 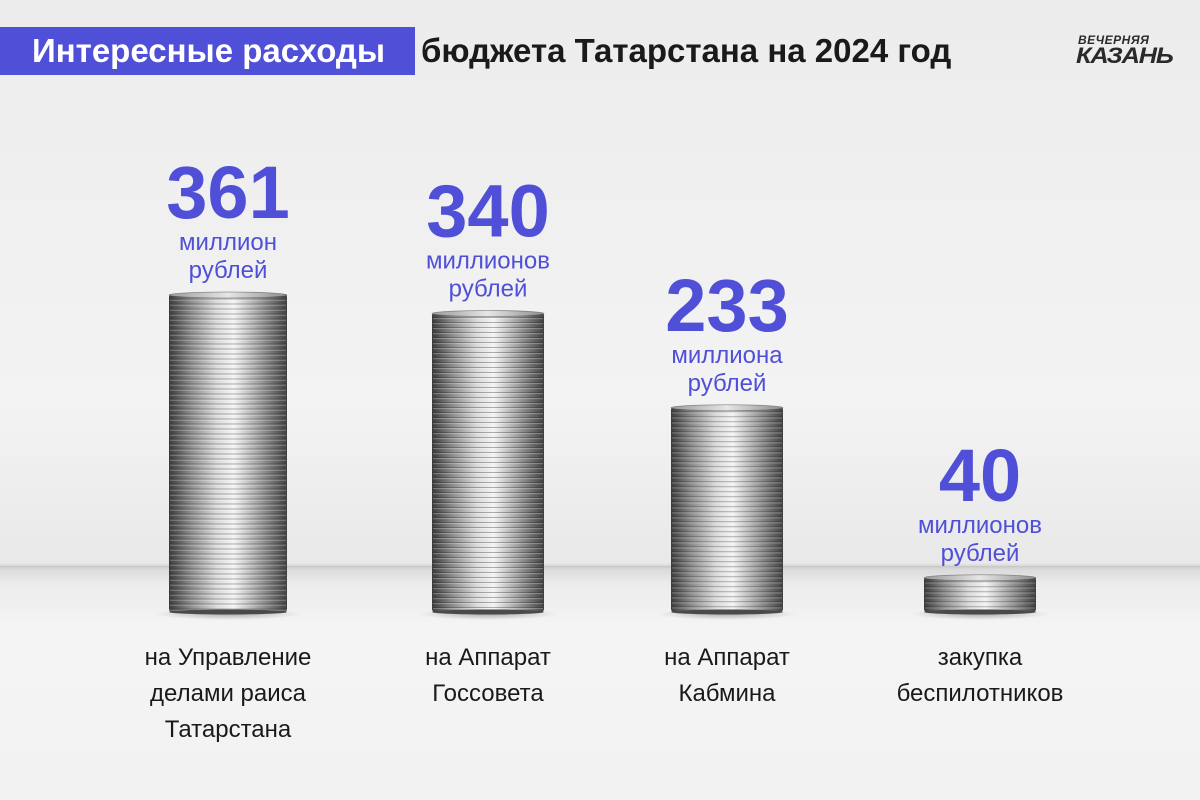 I want to click on title-highlight-bar, so click(x=207, y=51).